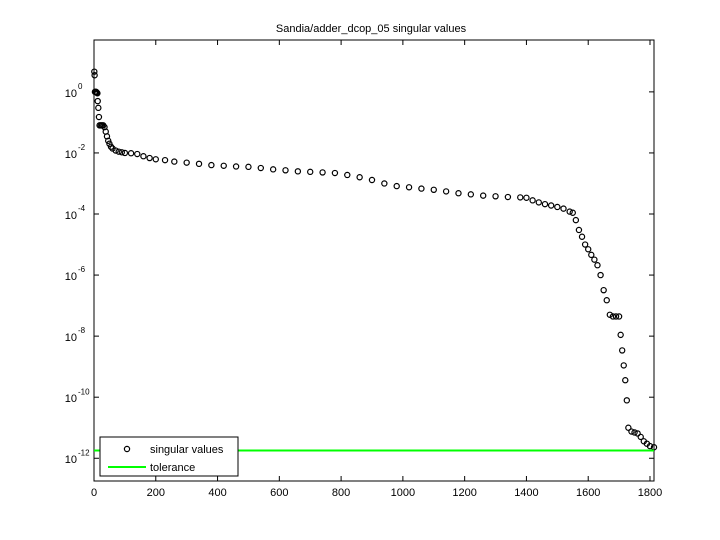 This screenshot has height=540, width=720. I want to click on y-tick-exponent: -2, so click(82, 147).